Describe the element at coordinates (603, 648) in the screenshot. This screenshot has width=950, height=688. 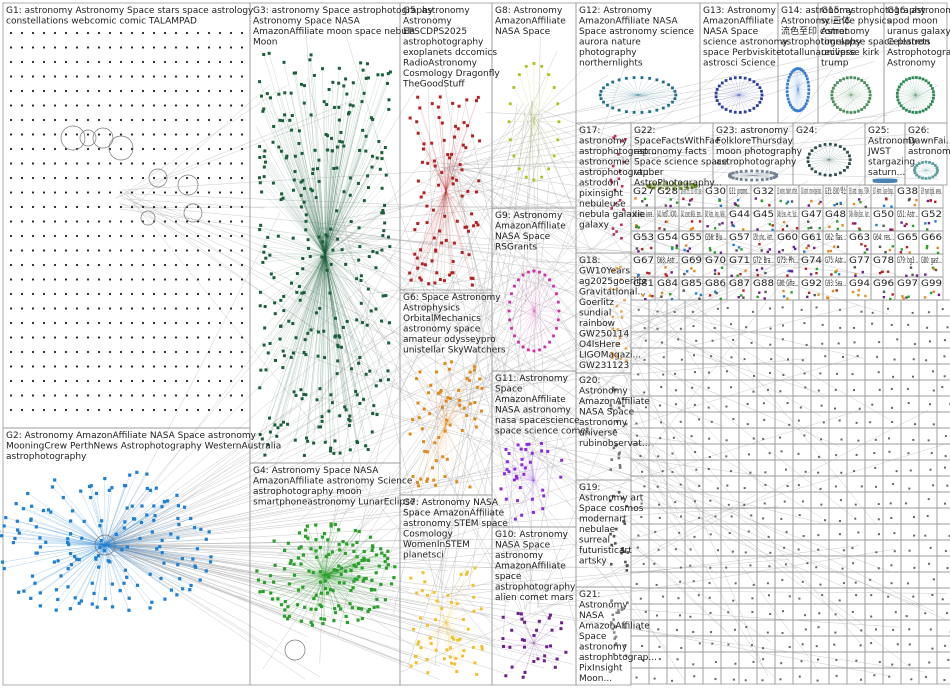
I see `group-label-g21: astronomy` at that location.